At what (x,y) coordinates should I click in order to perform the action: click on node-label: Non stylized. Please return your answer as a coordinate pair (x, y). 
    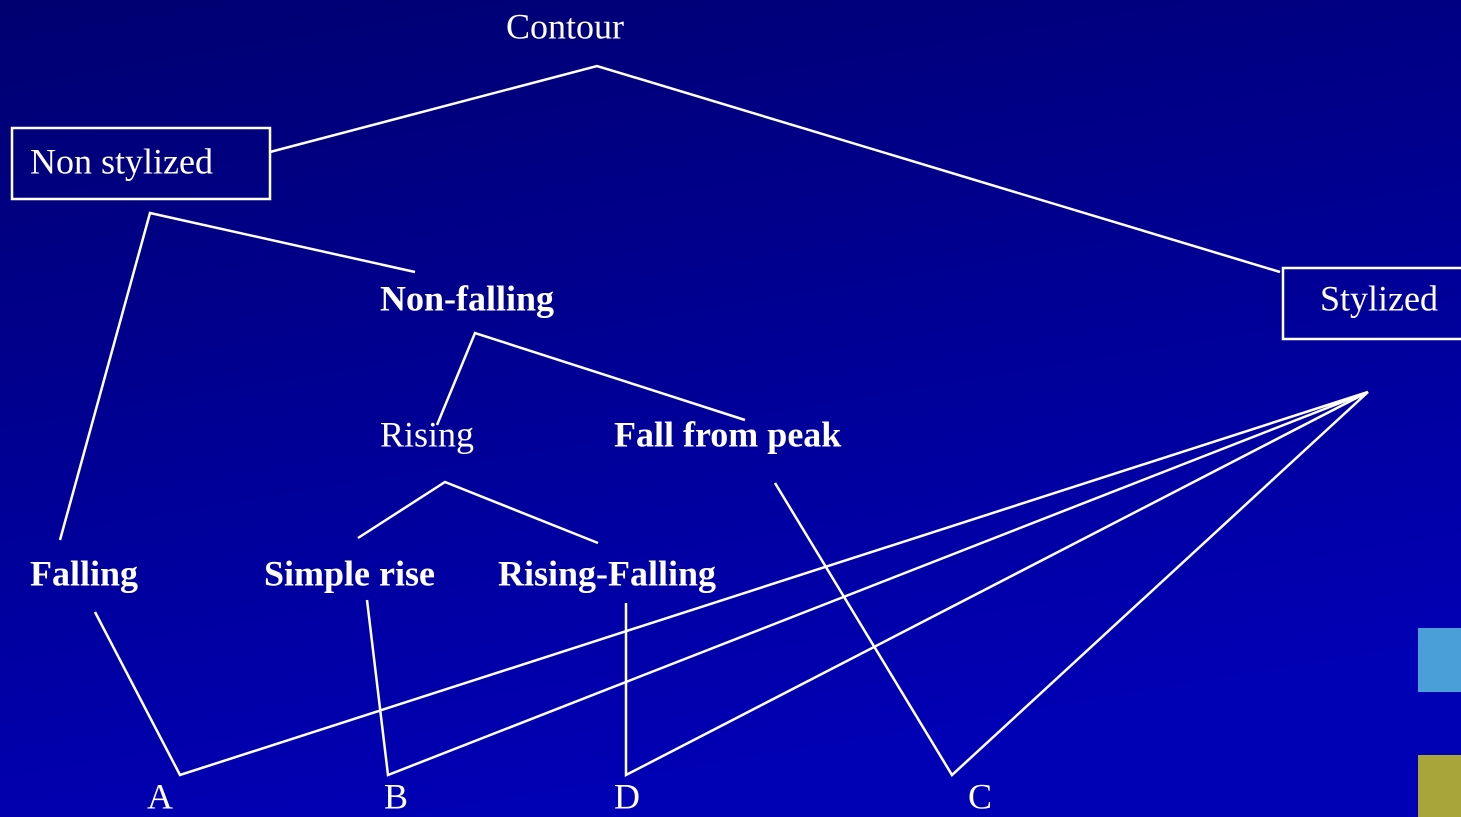
    Looking at the image, I should click on (121, 161).